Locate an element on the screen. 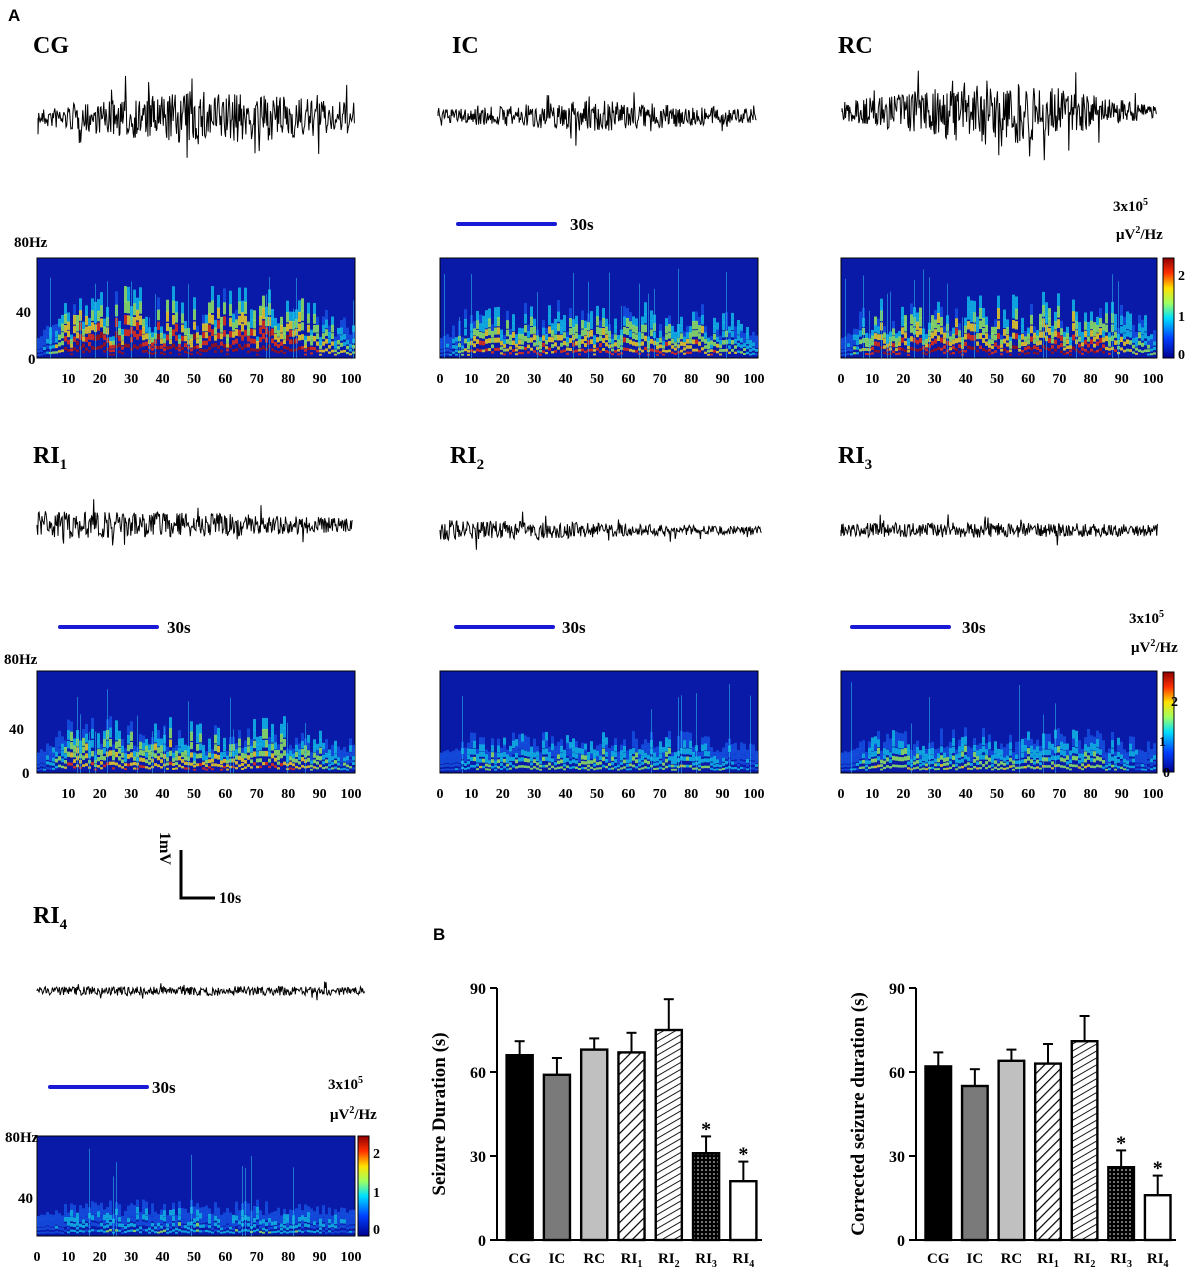 Image resolution: width=1189 pixels, height=1271 pixels. time-bar-ri4-label: 30s is located at coordinates (164, 1087).